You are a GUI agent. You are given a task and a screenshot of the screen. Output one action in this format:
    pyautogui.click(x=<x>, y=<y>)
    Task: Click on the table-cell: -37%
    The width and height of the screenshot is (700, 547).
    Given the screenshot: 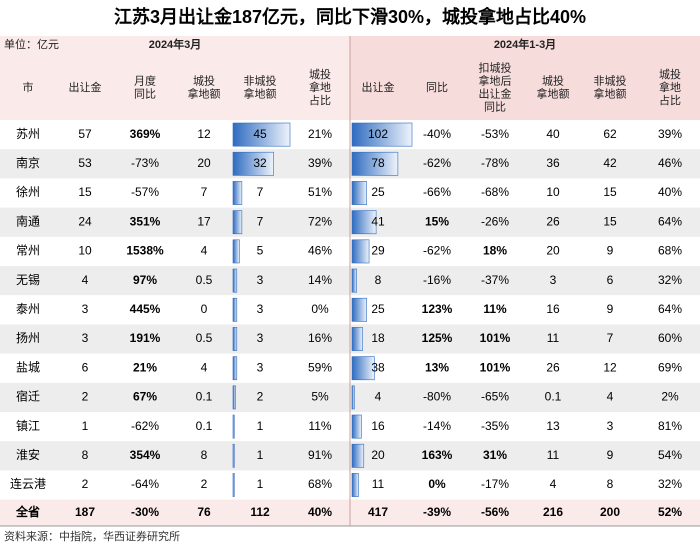 What is the action you would take?
    pyautogui.click(x=495, y=280)
    